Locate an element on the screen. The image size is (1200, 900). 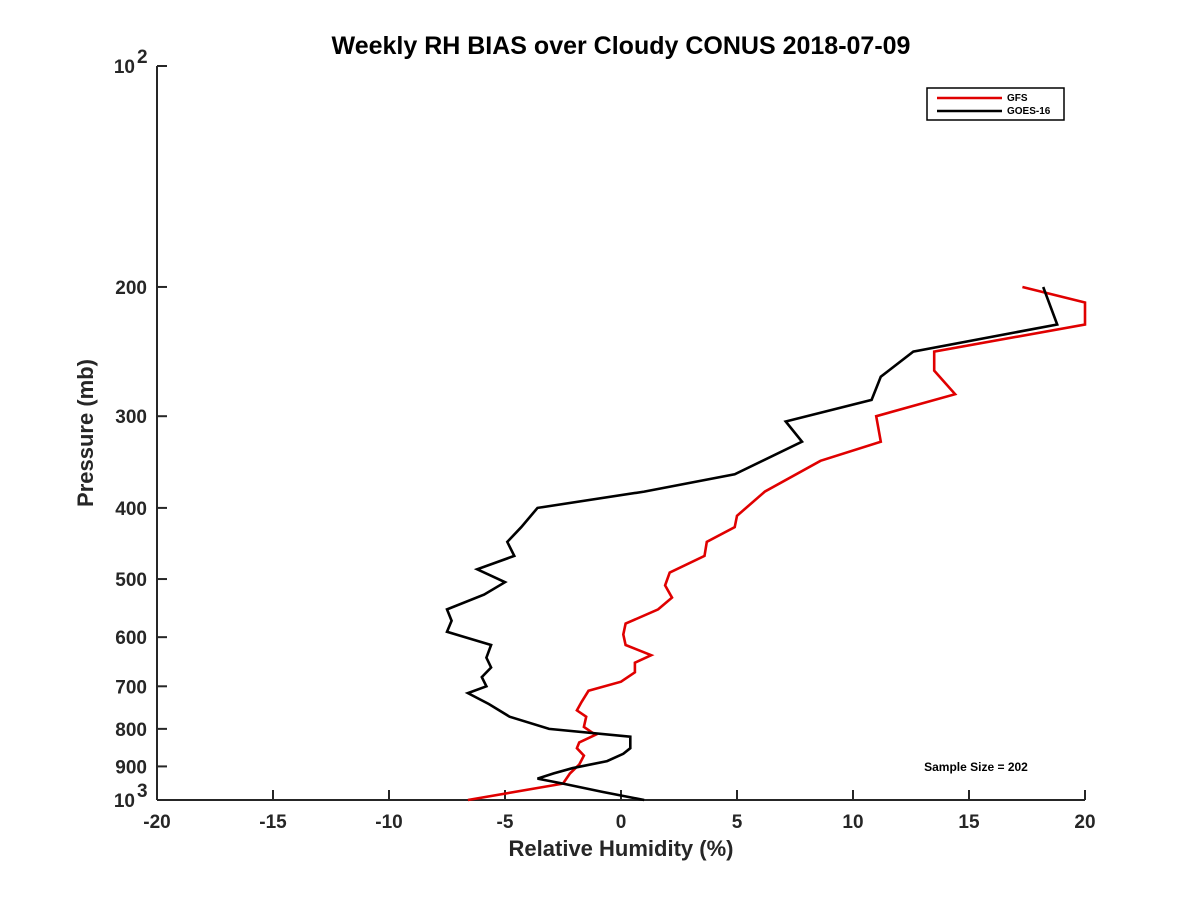
legend: GFS GOES-16 is located at coordinates (995, 104).